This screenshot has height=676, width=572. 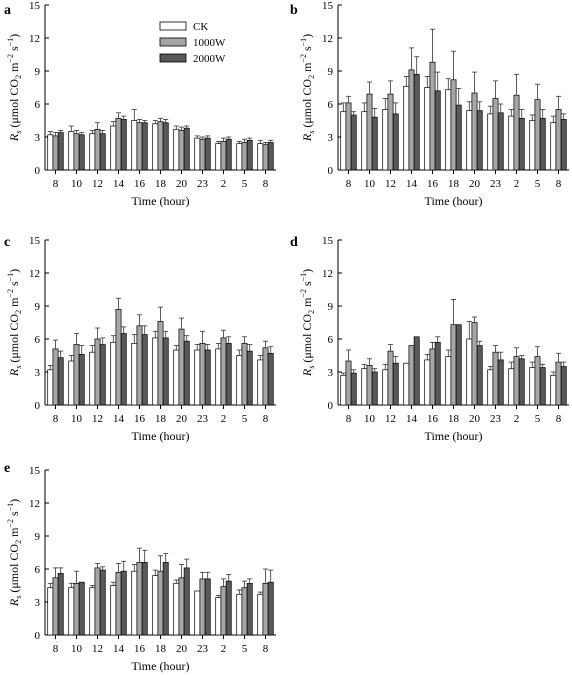 What do you see at coordinates (35, 471) in the screenshot?
I see `y-tick-label: 15` at bounding box center [35, 471].